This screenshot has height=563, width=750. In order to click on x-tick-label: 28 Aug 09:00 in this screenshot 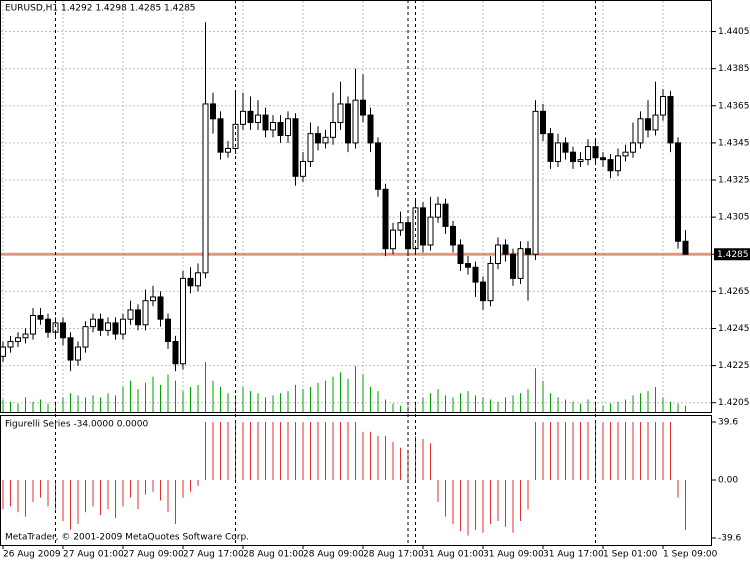, I will do `click(333, 555)`.